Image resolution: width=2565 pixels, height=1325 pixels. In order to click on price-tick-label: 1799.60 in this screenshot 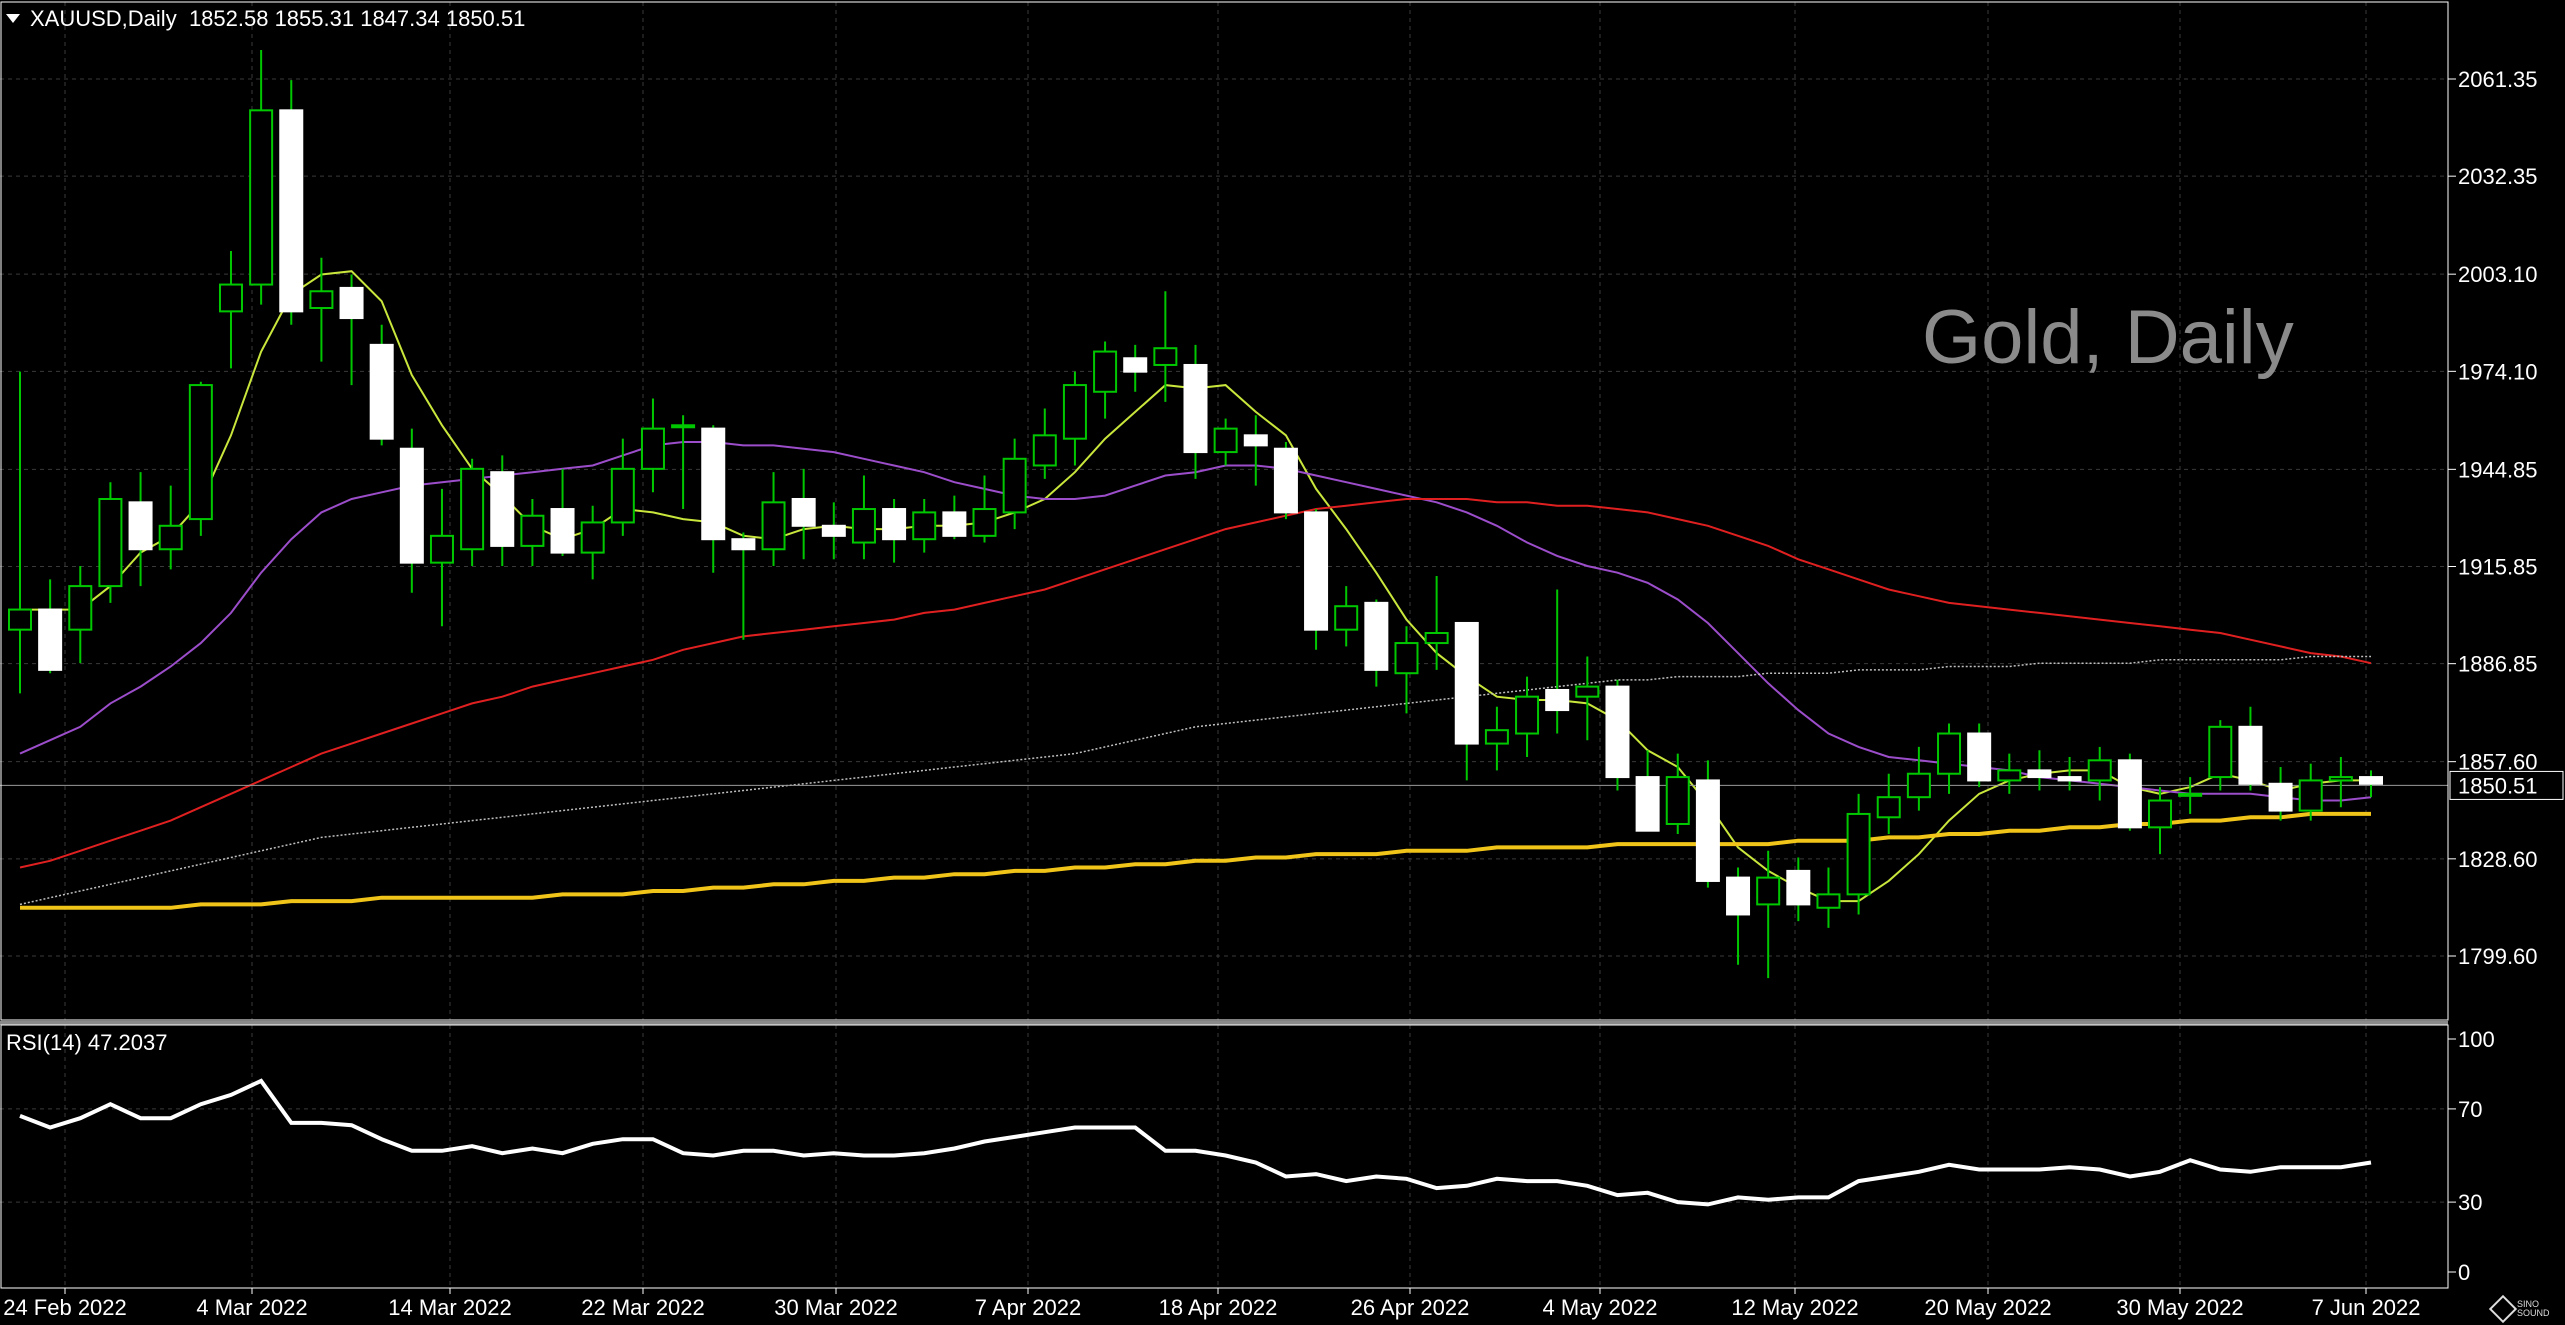, I will do `click(2498, 956)`.